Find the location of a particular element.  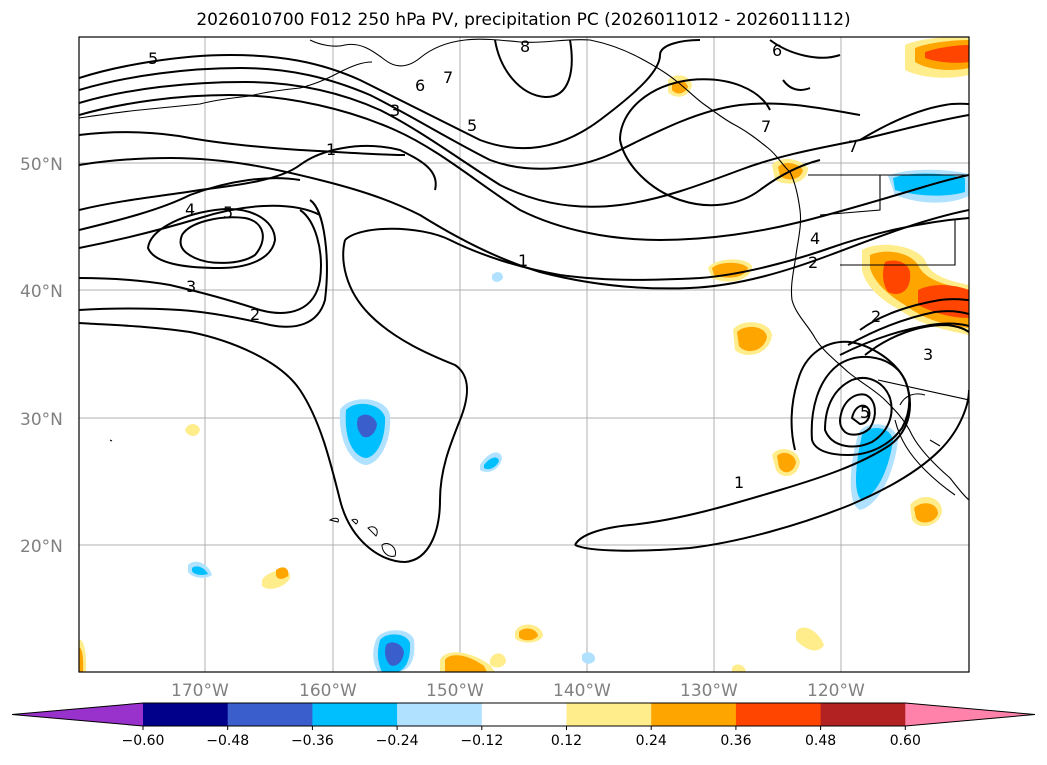

lat-label-40n: 40°N is located at coordinates (41, 292).